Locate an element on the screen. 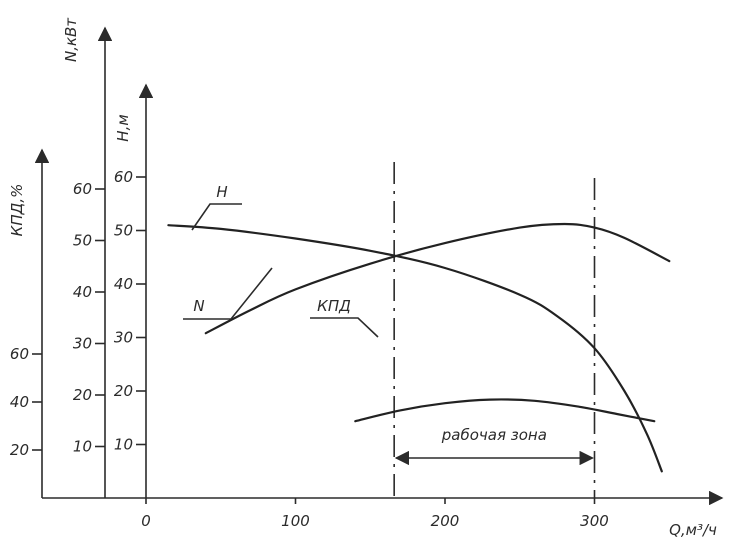  x-tick-label: 100 is located at coordinates (295, 521).